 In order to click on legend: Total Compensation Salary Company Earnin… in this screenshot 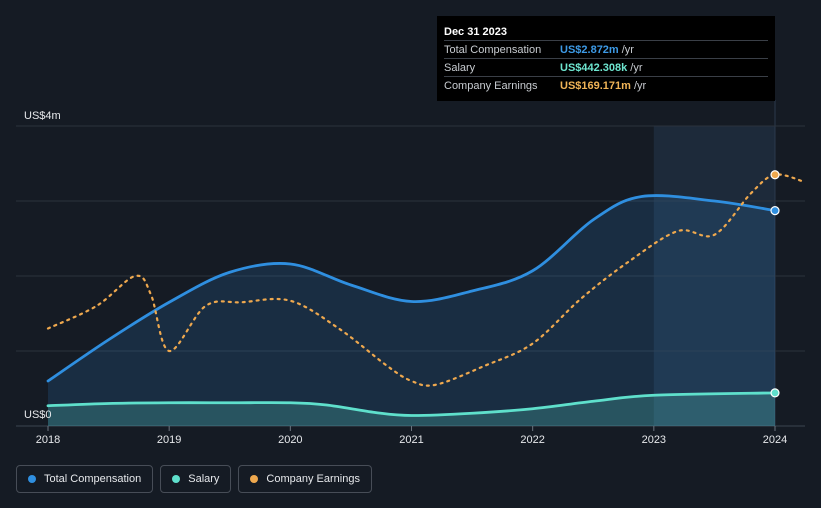, I will do `click(197, 479)`.